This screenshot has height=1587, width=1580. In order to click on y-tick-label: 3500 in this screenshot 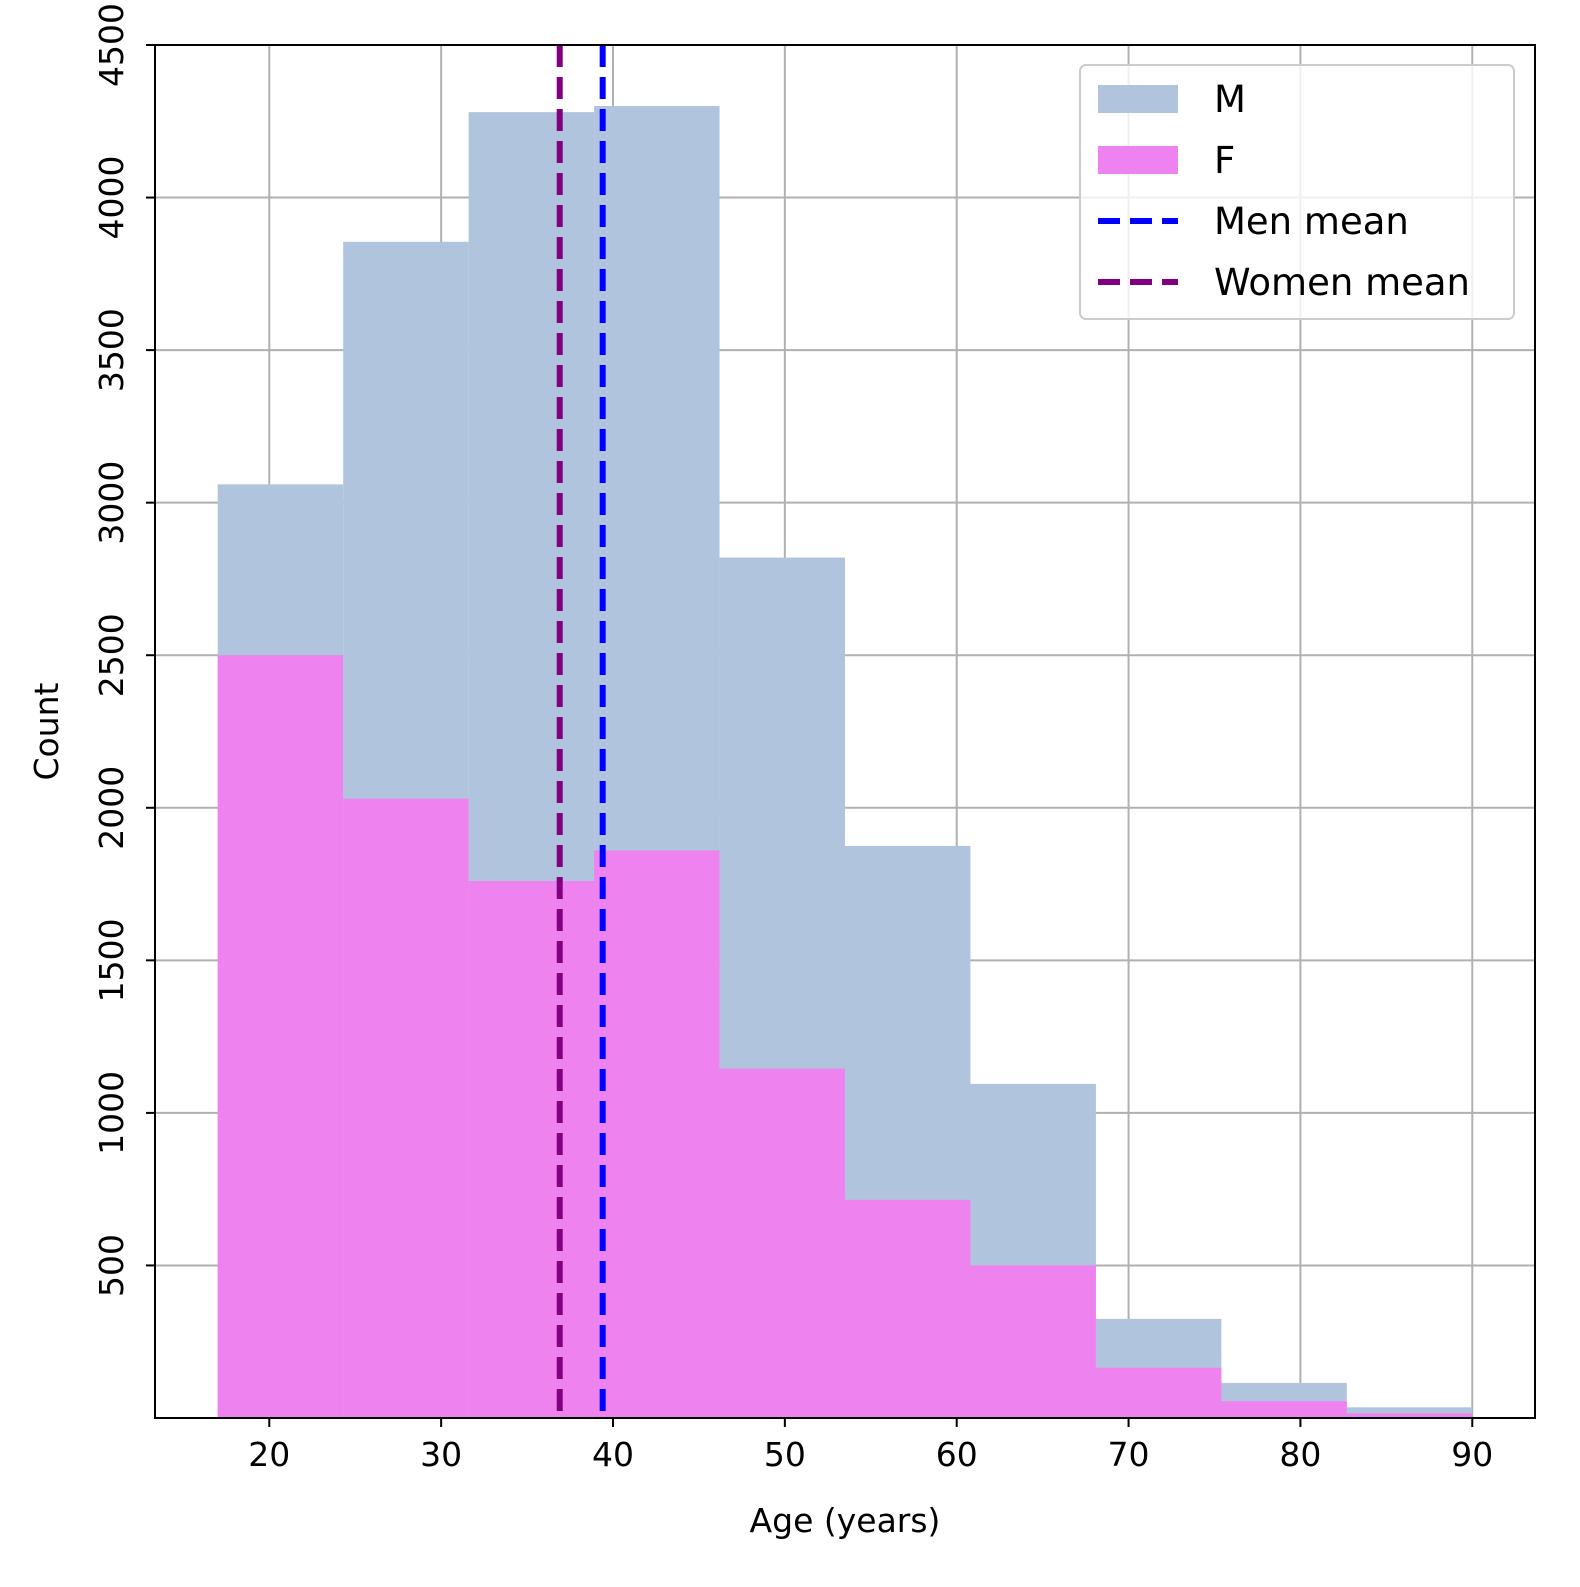, I will do `click(111, 350)`.